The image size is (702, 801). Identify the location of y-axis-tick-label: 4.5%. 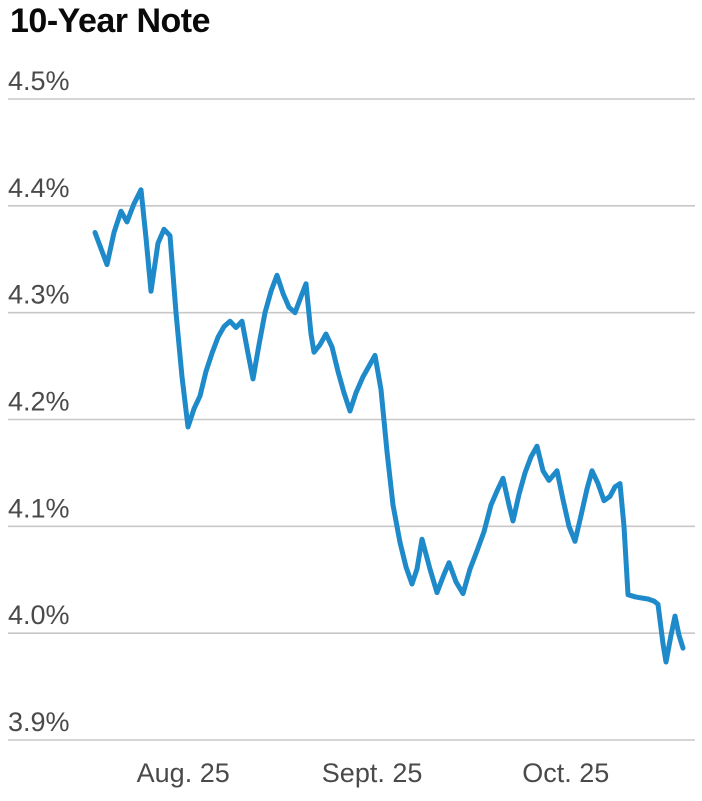
(39, 81).